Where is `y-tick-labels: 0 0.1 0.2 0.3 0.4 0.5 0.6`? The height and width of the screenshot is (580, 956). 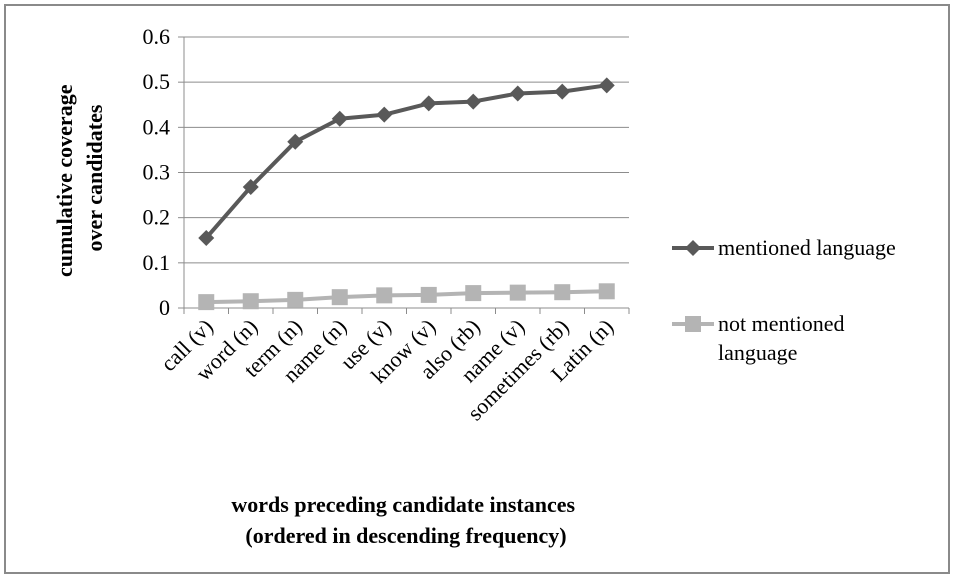
y-tick-labels: 0 0.1 0.2 0.3 0.4 0.5 0.6 is located at coordinates (157, 172).